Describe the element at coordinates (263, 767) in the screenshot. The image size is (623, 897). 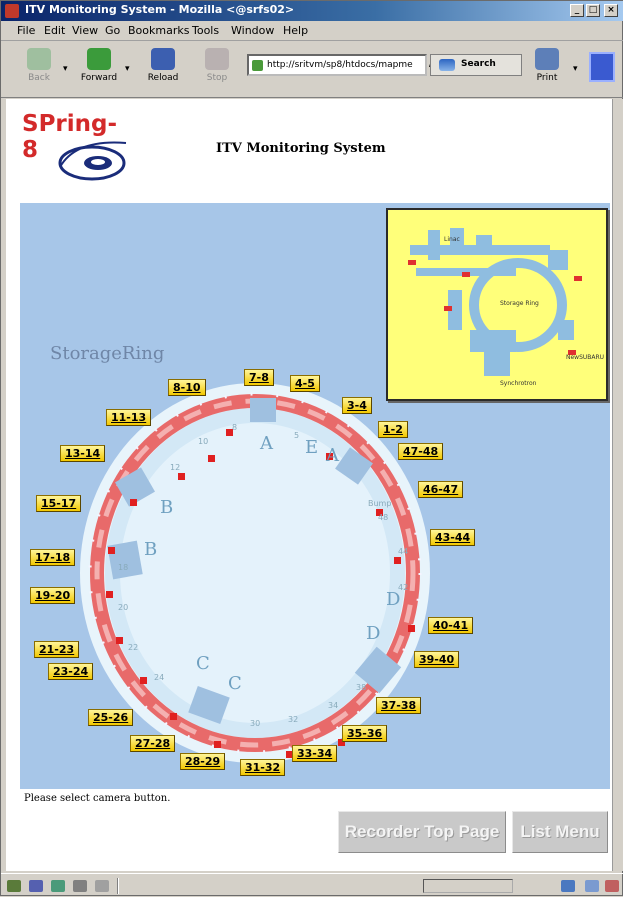
I see `camera-button-31-32: 31-32` at that location.